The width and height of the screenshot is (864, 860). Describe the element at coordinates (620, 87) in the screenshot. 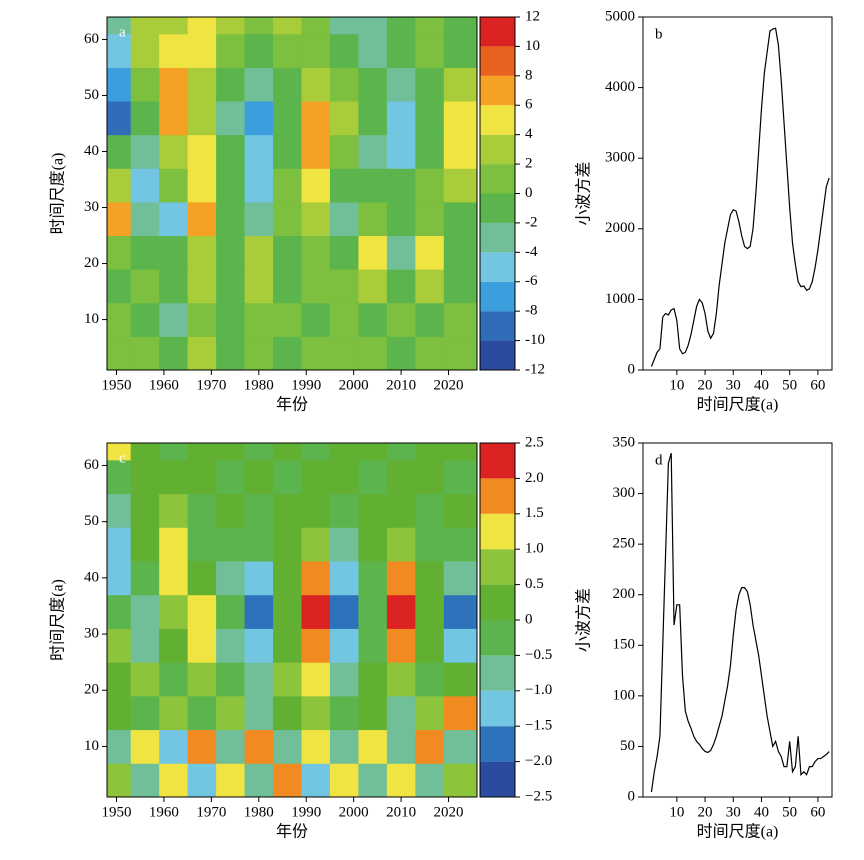

I see `y-tick-label: 4000` at that location.